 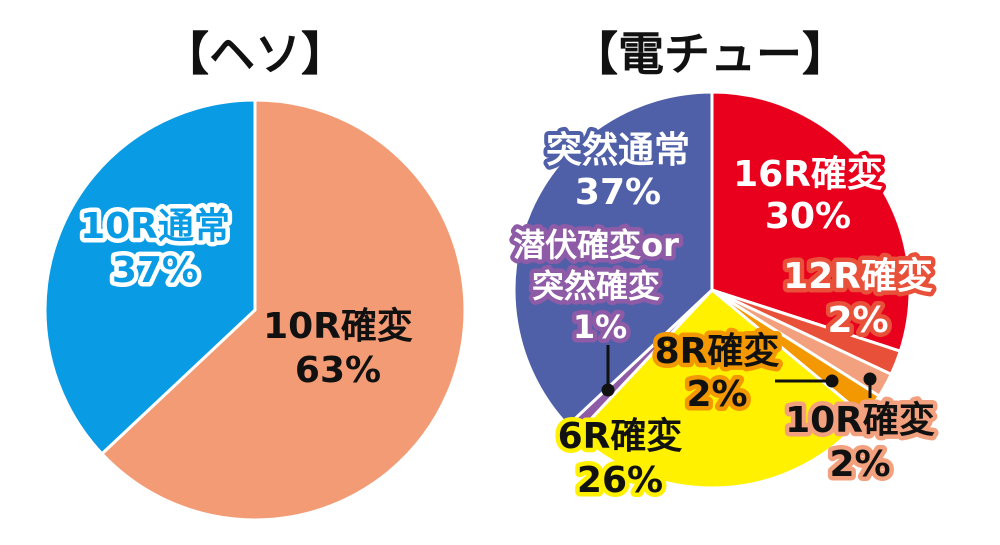 What do you see at coordinates (717, 351) in the screenshot?
I see `label-8r-name: 8R確変` at bounding box center [717, 351].